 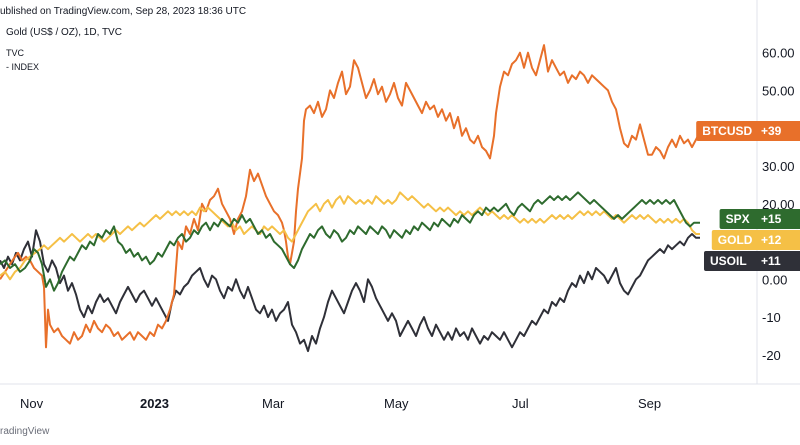 What do you see at coordinates (396, 403) in the screenshot?
I see `time-tick-label: May` at bounding box center [396, 403].